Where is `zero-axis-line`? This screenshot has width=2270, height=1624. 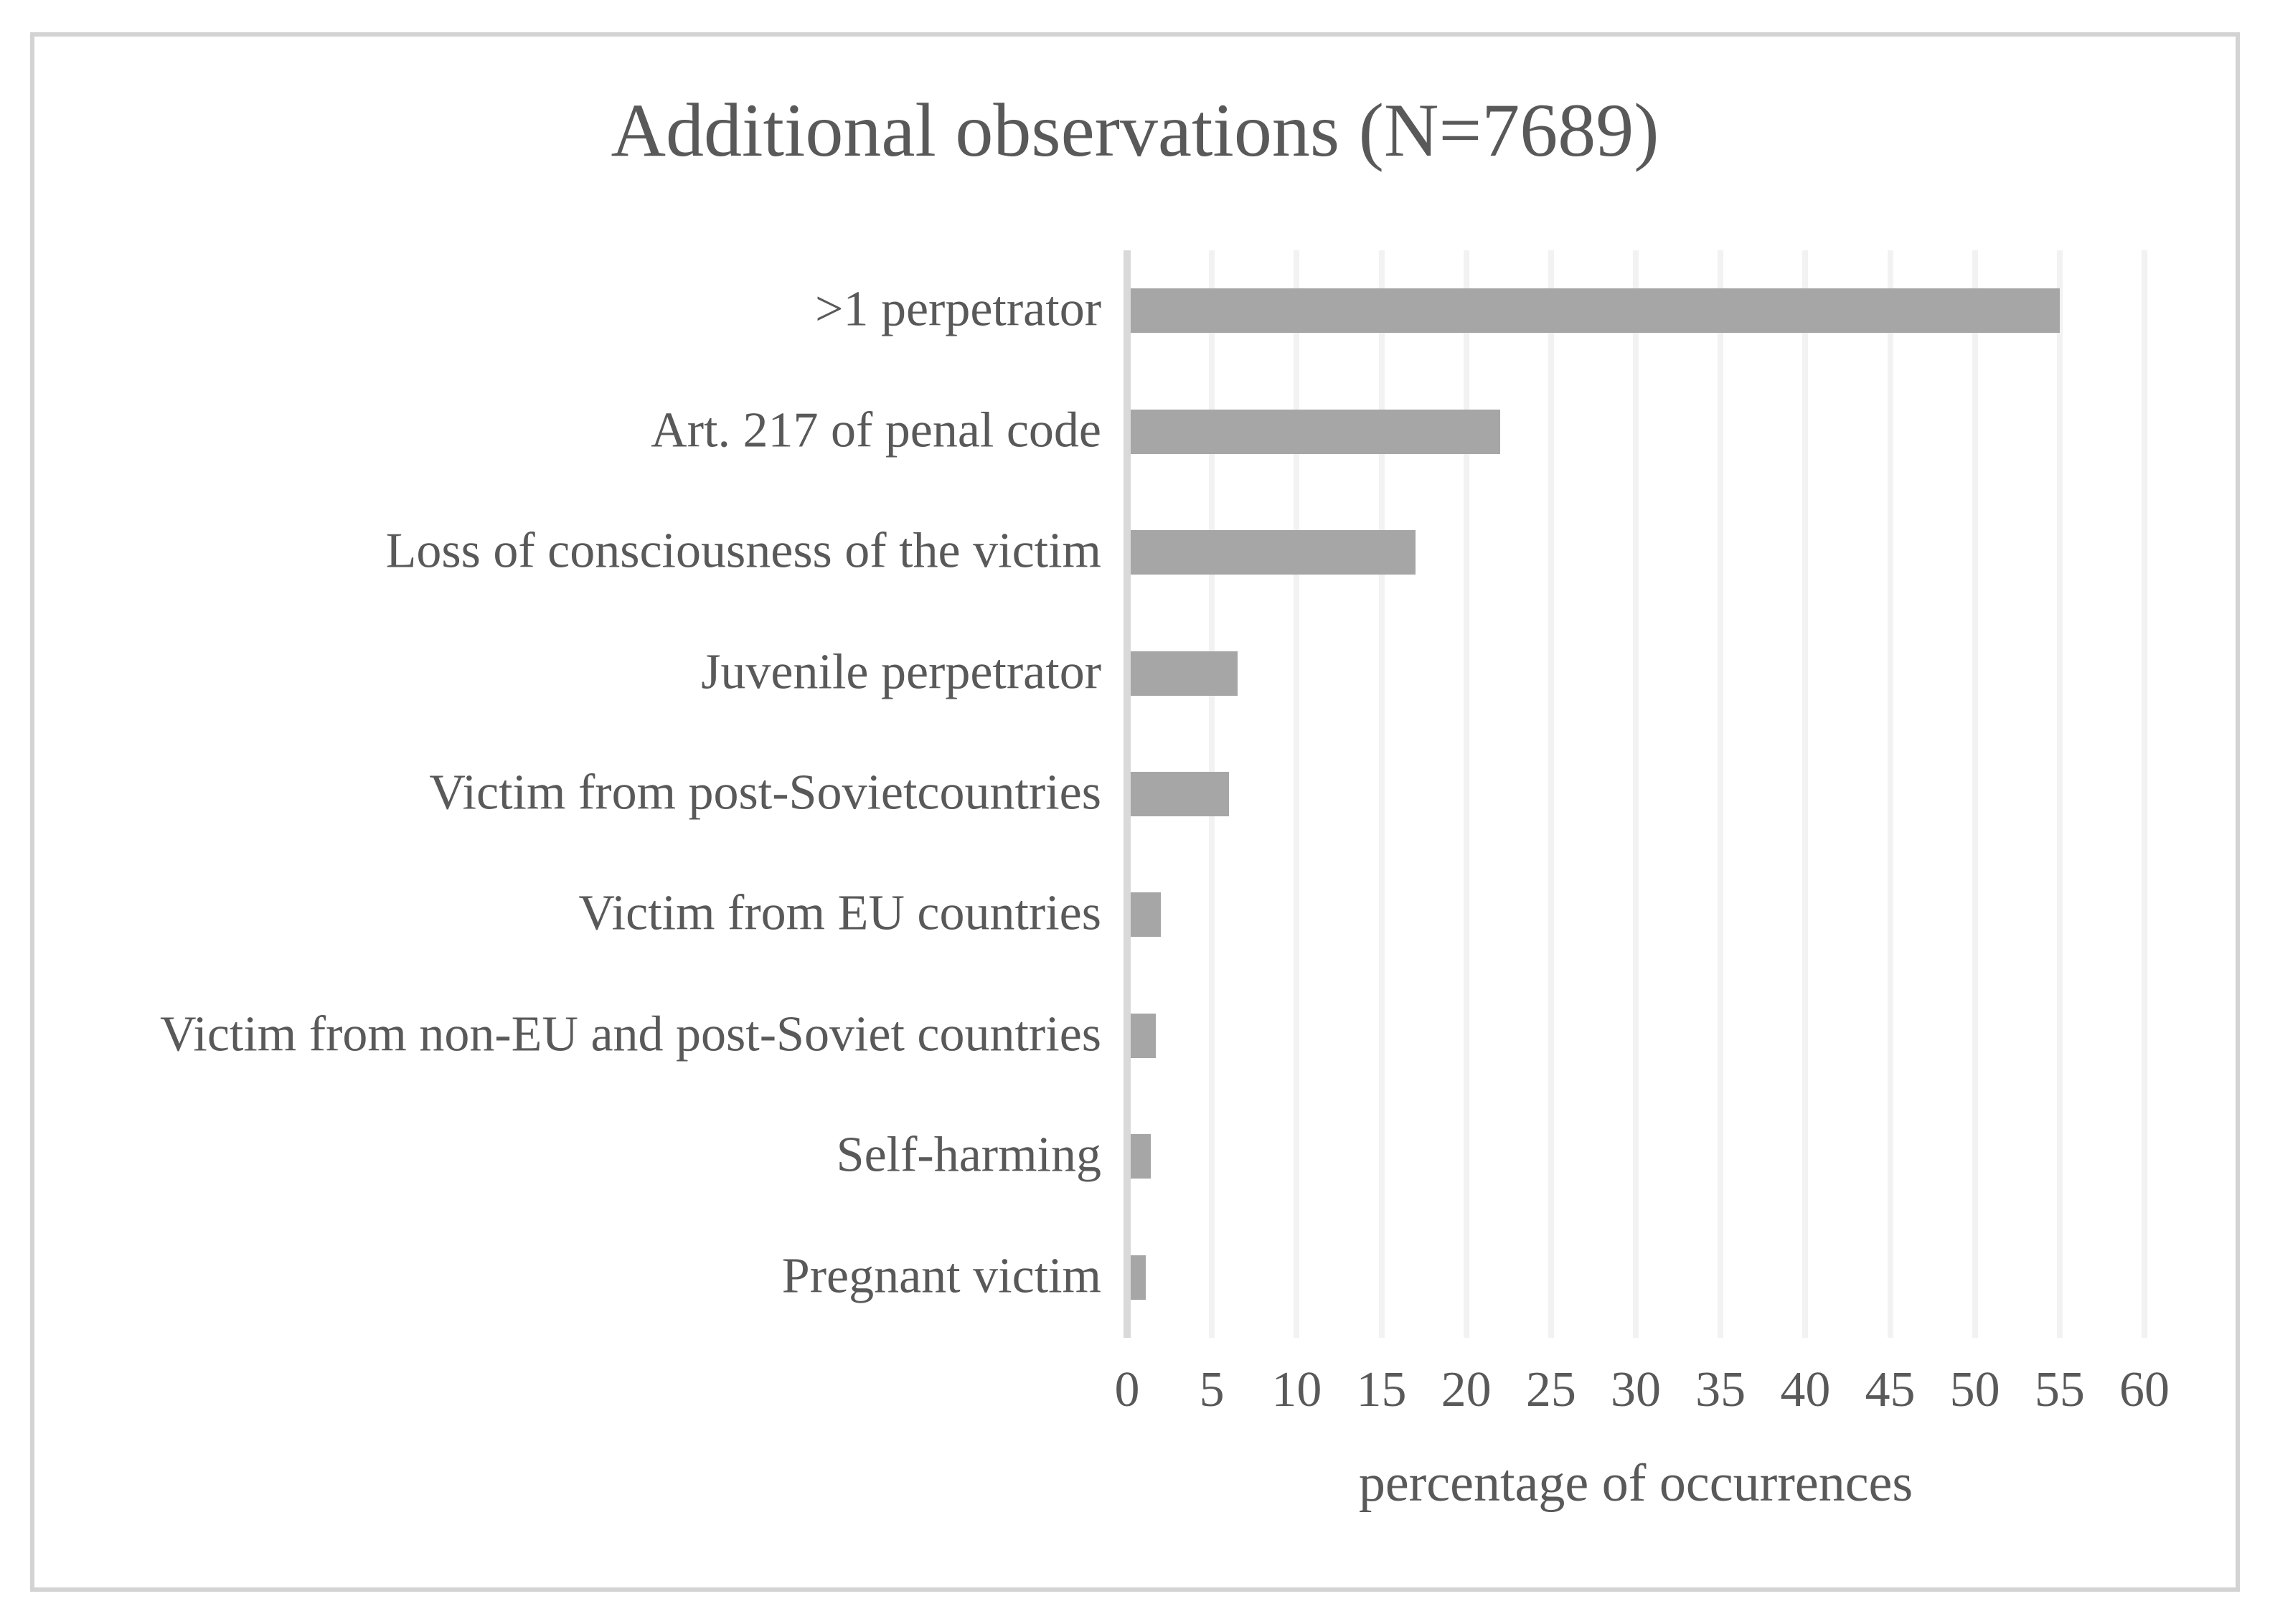
zero-axis-line is located at coordinates (1127, 794).